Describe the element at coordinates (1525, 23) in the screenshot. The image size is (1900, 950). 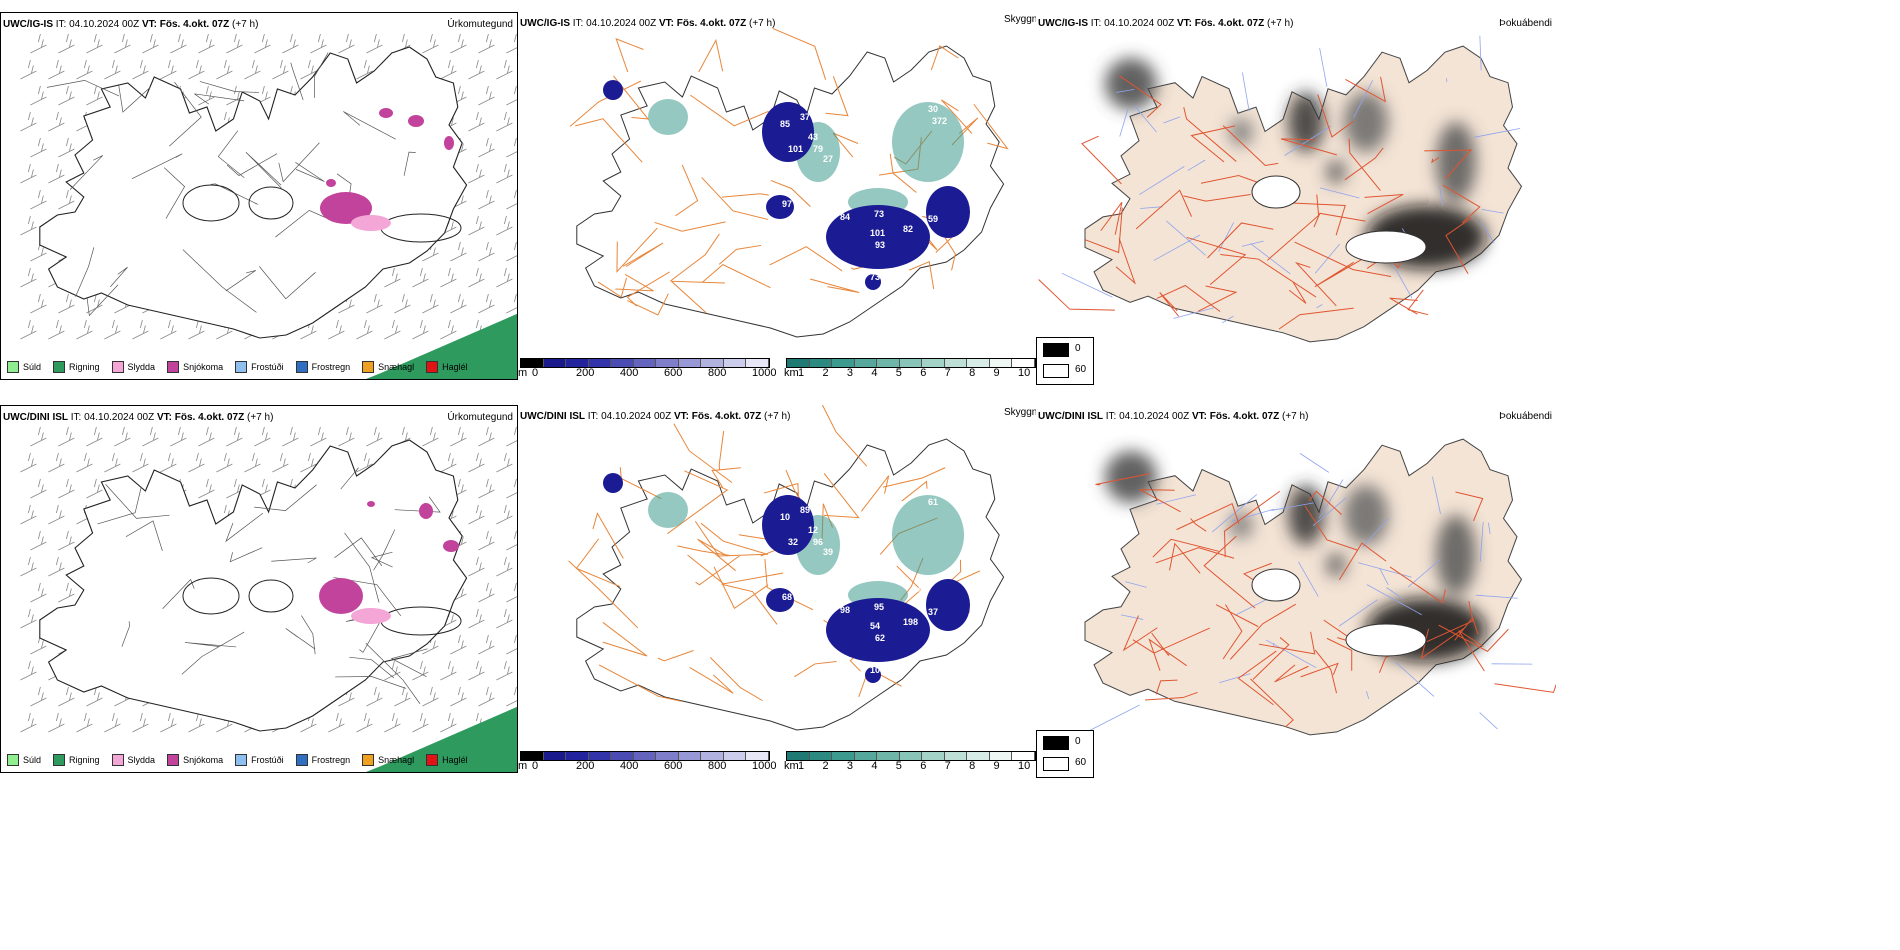
I see `panel-label: Þokuábendi` at that location.